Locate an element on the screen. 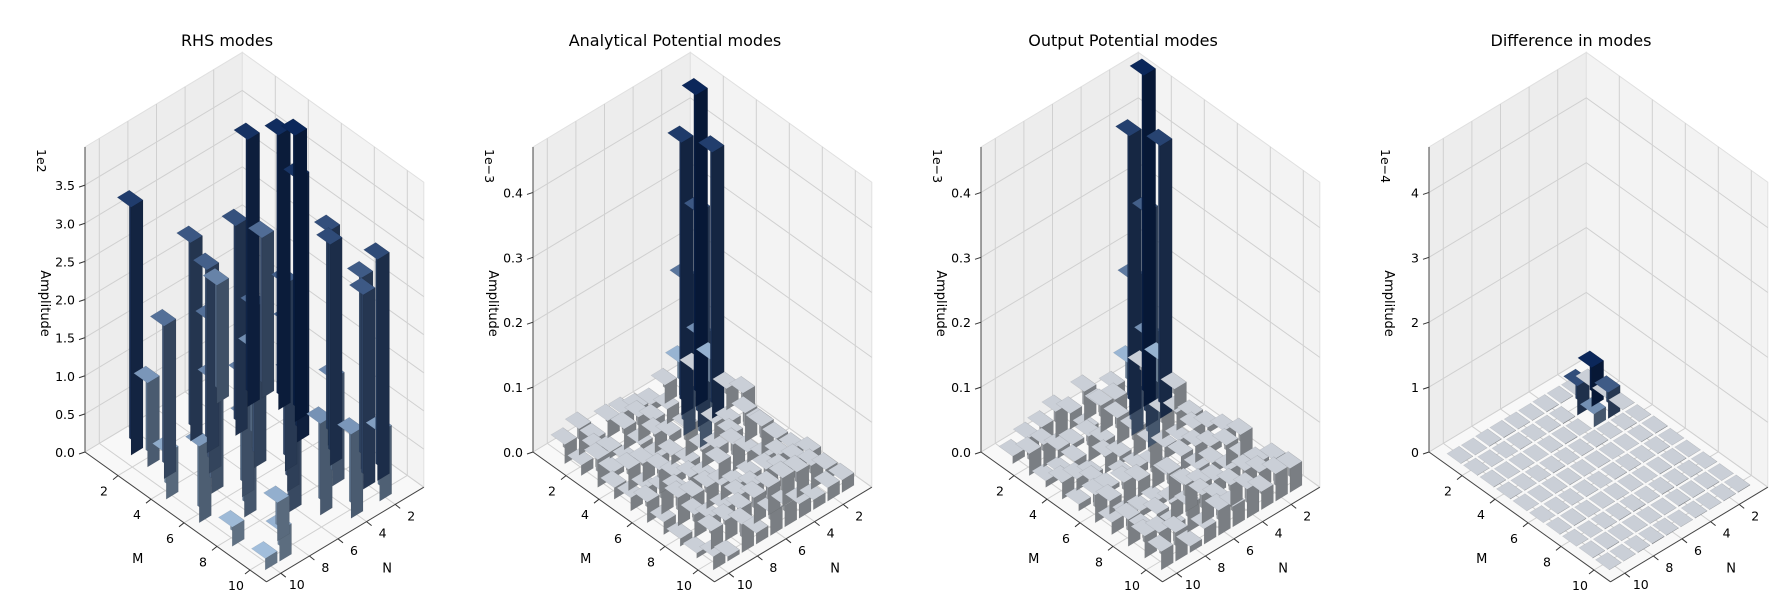  n-axis-label: N is located at coordinates (387, 569).